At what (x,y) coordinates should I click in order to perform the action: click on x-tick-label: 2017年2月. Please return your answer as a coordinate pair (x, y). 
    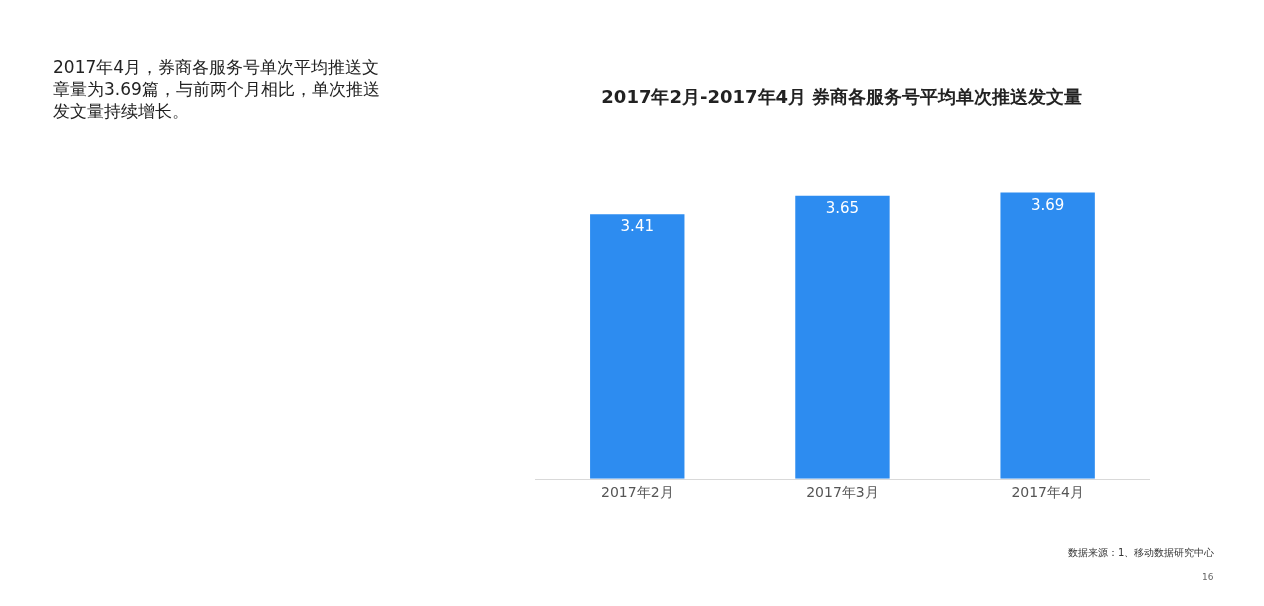
    Looking at the image, I should click on (637, 491).